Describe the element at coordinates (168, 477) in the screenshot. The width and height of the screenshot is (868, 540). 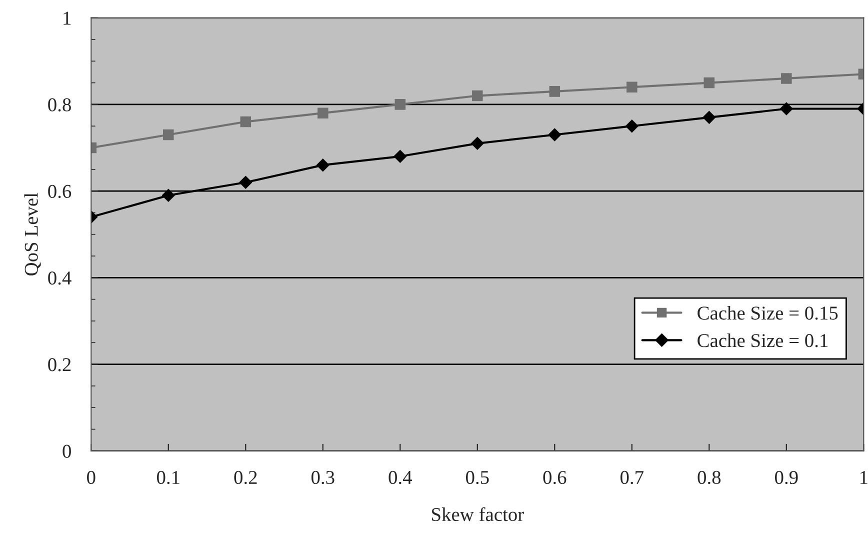
I see `x-tick-label: 0.1` at that location.